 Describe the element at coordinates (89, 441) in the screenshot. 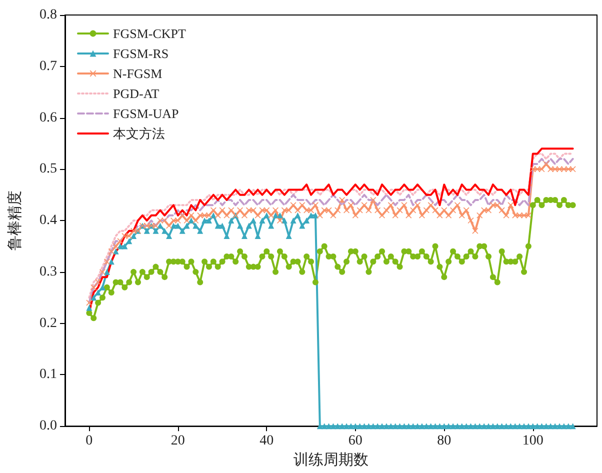

I see `x-tick-label: 0` at that location.